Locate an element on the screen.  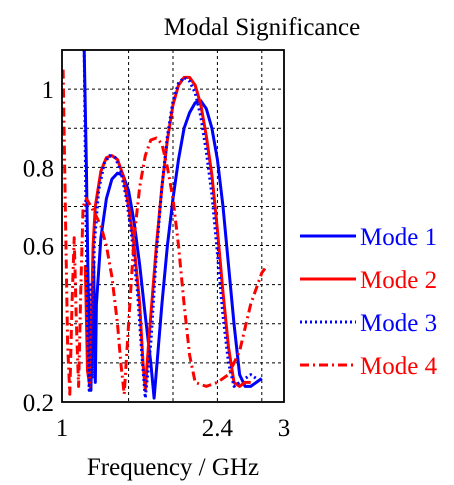
x-axis-label: Frequency / GHz is located at coordinates (173, 467).